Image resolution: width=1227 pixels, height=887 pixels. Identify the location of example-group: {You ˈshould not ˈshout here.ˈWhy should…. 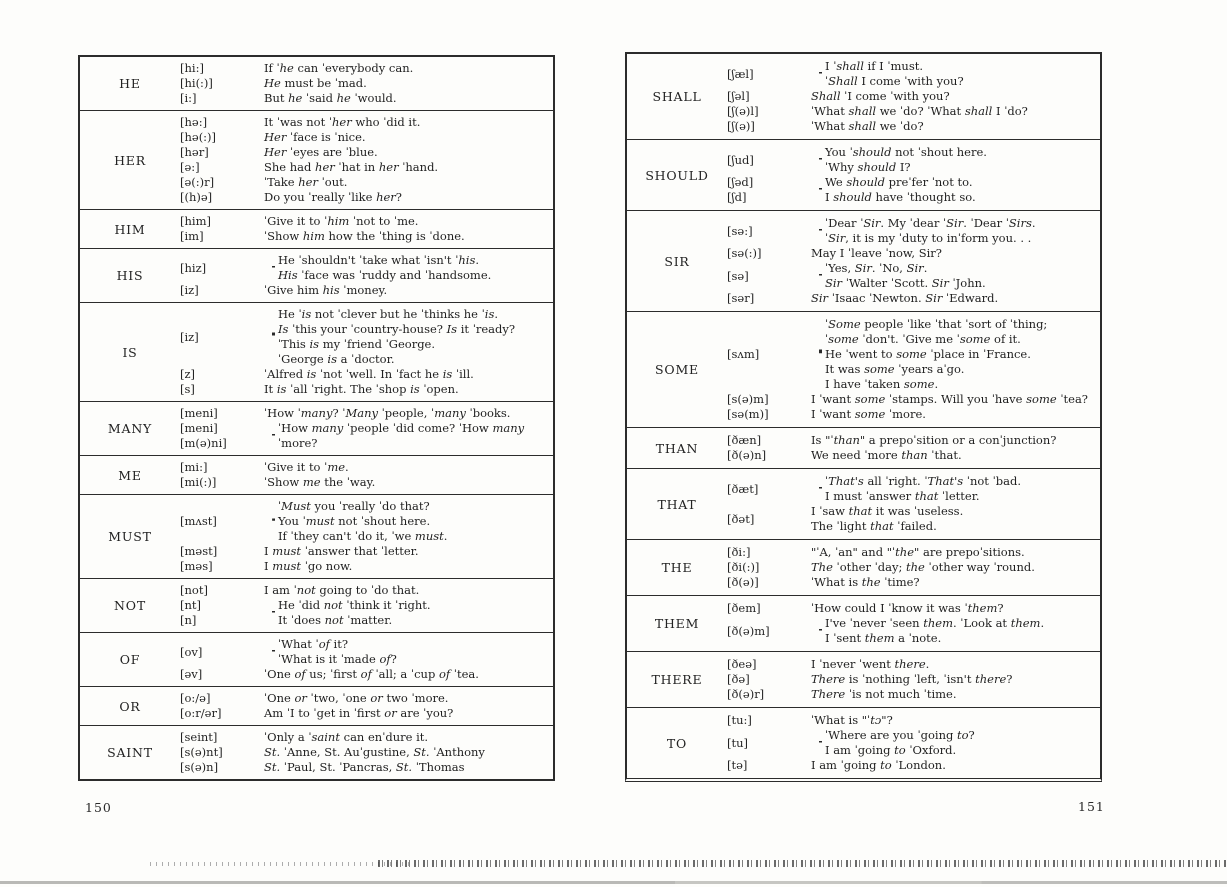
(954, 160).